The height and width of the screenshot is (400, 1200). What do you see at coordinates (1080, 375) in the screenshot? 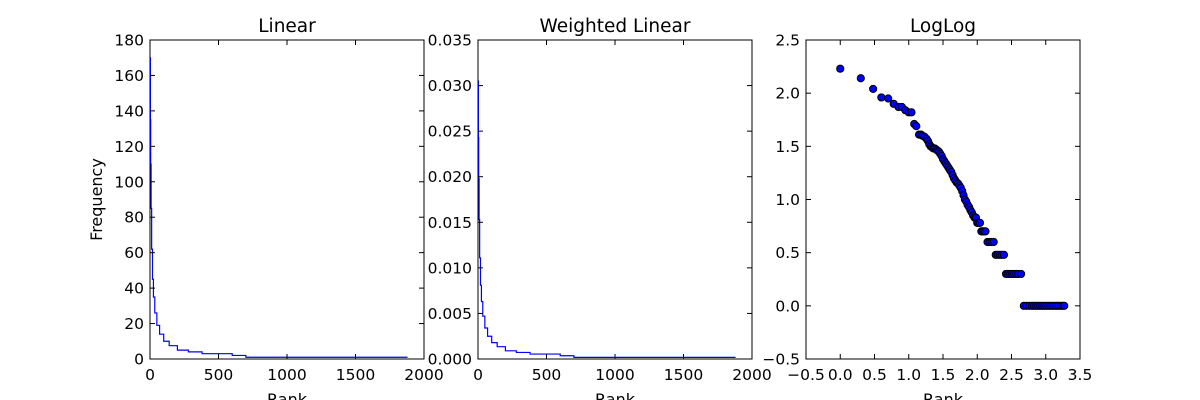
I see `x-tick-label: 3.5` at bounding box center [1080, 375].